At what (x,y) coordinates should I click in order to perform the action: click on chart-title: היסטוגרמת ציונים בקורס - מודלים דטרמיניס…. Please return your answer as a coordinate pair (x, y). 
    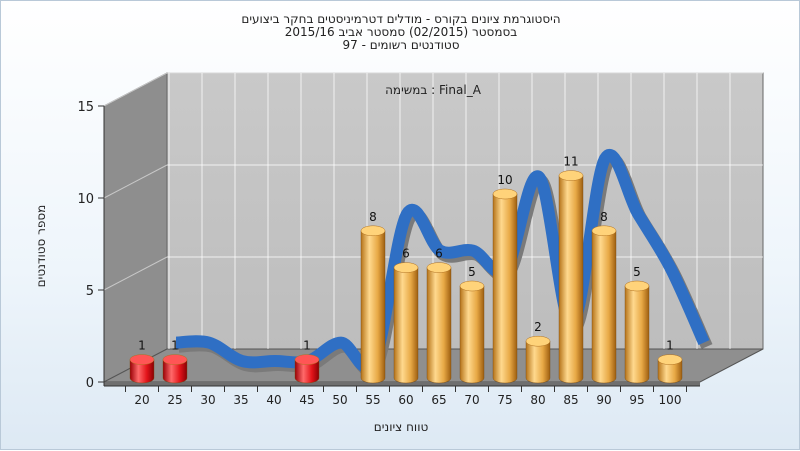
    Looking at the image, I should click on (400, 32).